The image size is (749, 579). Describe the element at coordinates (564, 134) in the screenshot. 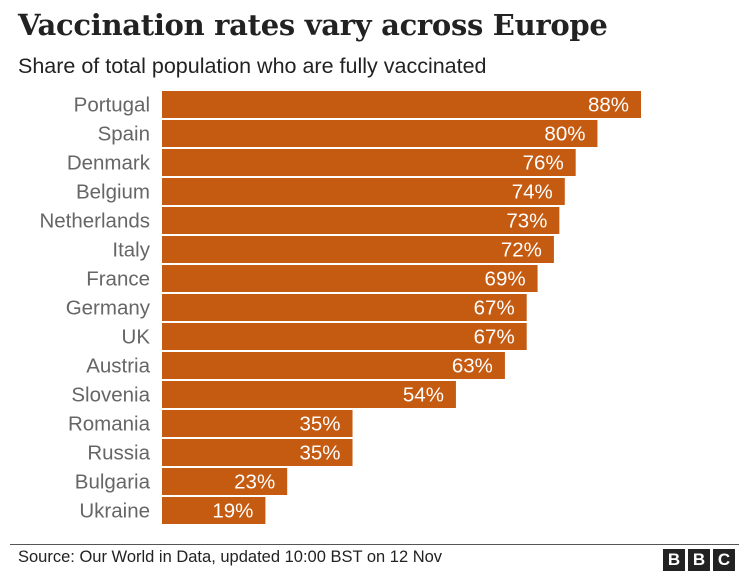

I see `value-label: 80%` at that location.